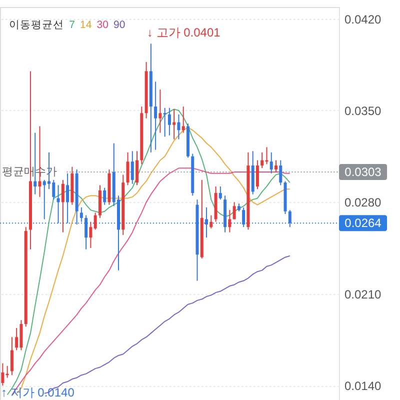  I want to click on y-tick-label: 0.0140, so click(363, 386).